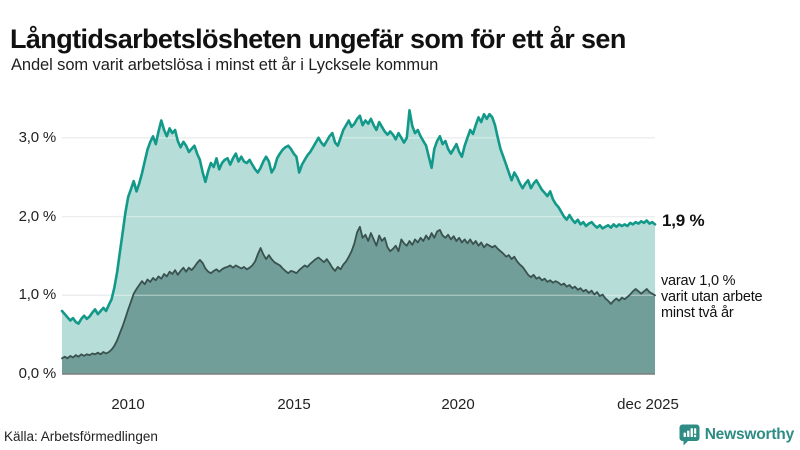 The image size is (800, 450). Describe the element at coordinates (698, 281) in the screenshot. I see `two-year-annotation-line-1: varav 1,0 %` at that location.